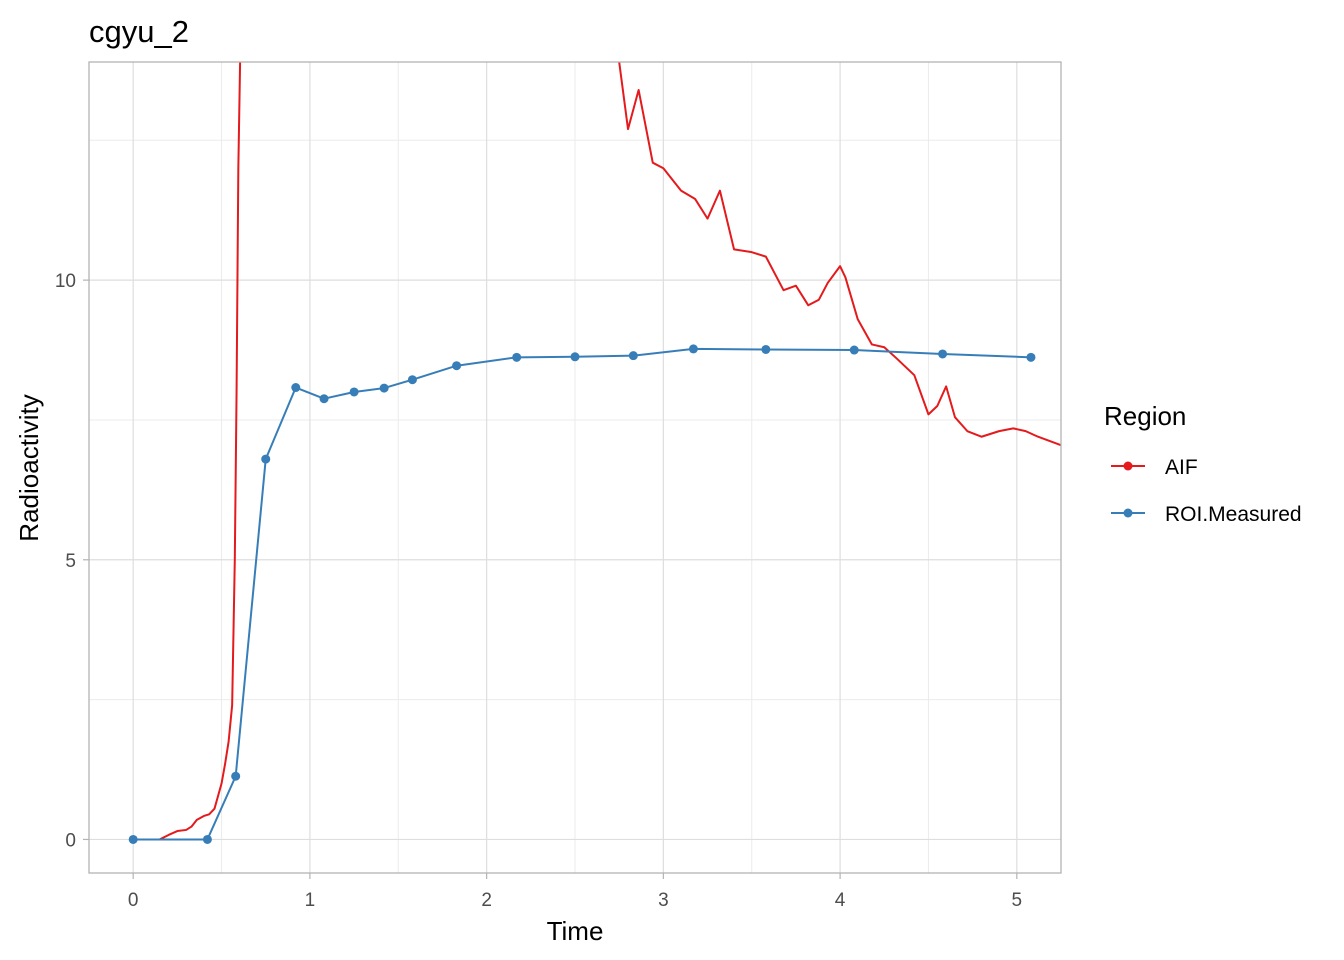 Image resolution: width=1344 pixels, height=960 pixels. What do you see at coordinates (133, 900) in the screenshot?
I see `x-tick-label-0: 0` at bounding box center [133, 900].